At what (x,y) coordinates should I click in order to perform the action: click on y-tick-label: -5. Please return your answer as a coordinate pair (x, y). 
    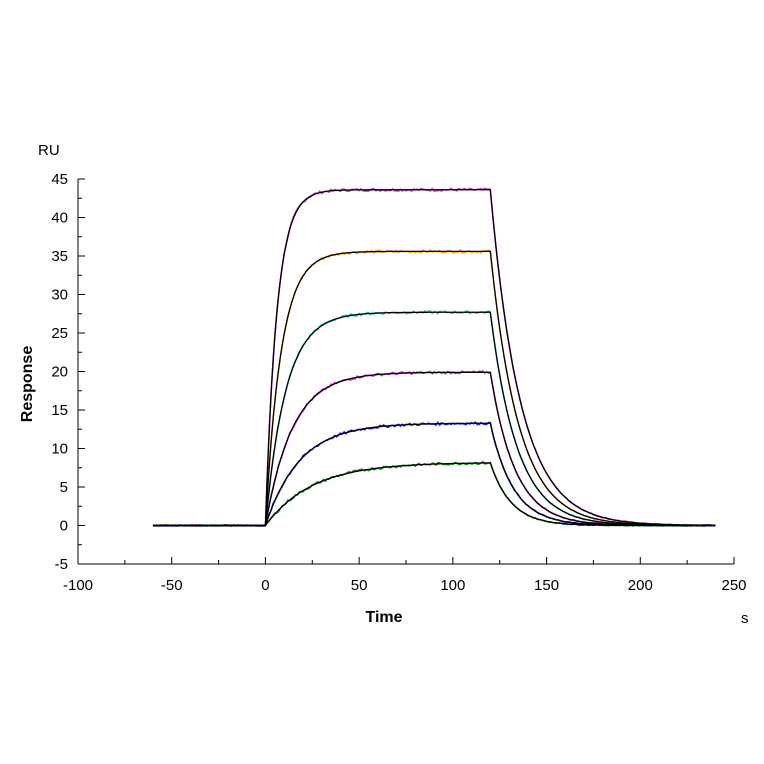
    Looking at the image, I should click on (61, 564).